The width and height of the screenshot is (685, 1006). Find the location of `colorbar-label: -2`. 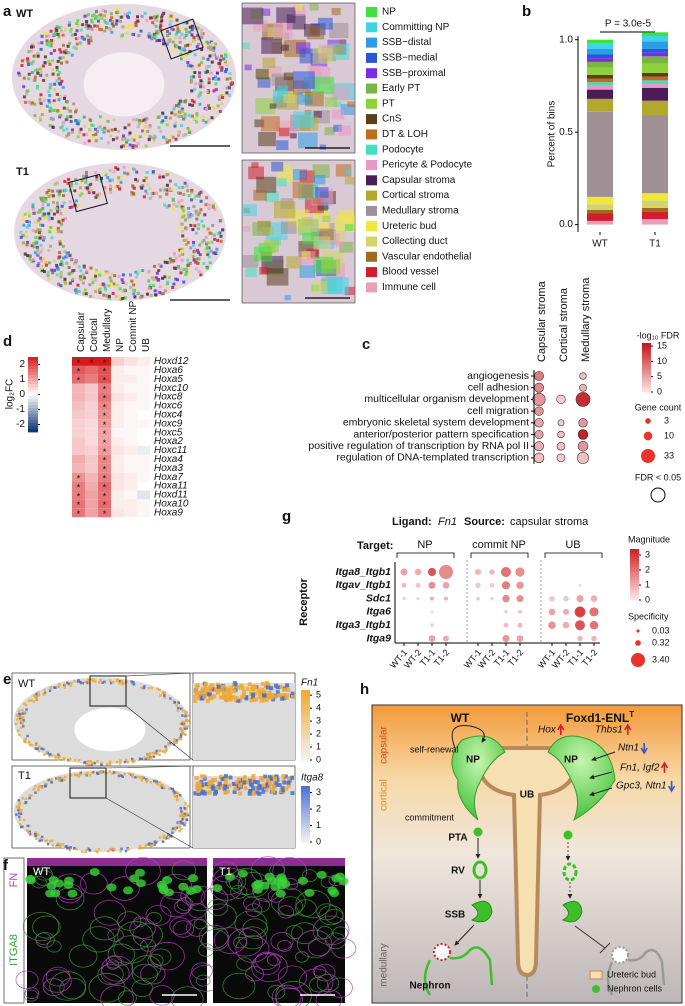

colorbar-label: -2 is located at coordinates (20, 424).